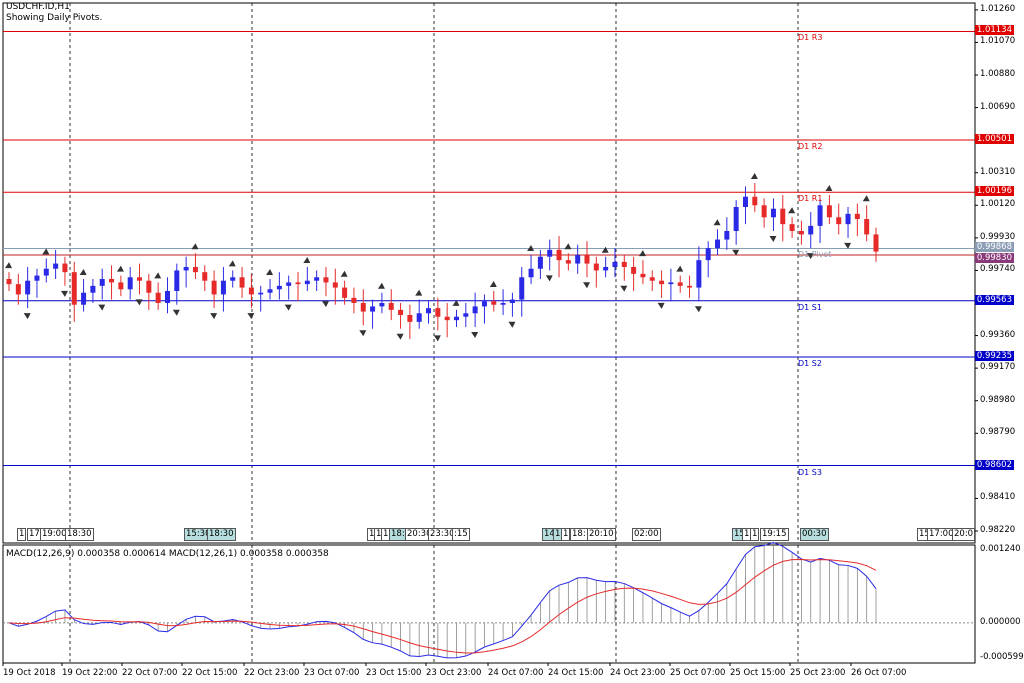 This screenshot has height=683, width=1024. I want to click on pivot-name-label: D1 R2, so click(810, 146).